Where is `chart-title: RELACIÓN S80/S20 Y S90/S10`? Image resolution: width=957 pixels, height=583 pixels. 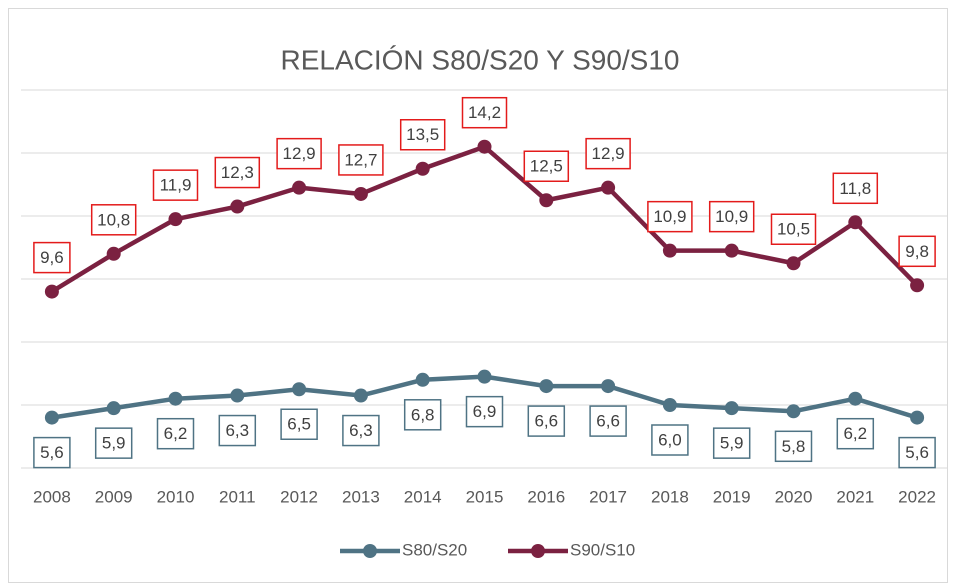 chart-title: RELACIÓN S80/S20 Y S90/S10 is located at coordinates (480, 59).